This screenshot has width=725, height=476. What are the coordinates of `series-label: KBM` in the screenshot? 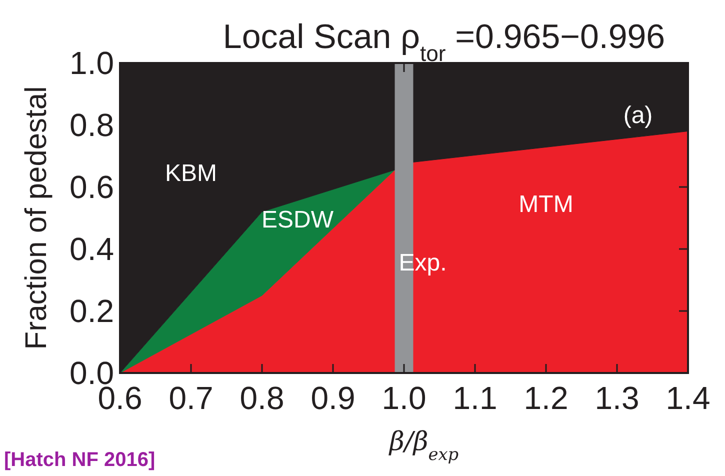 It's located at (191, 173).